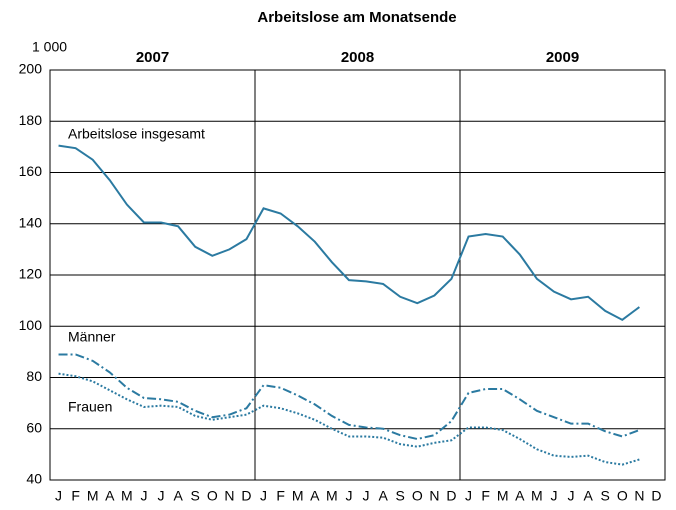 The image size is (676, 510). Describe the element at coordinates (152, 57) in the screenshot. I see `year-label: 2007` at that location.